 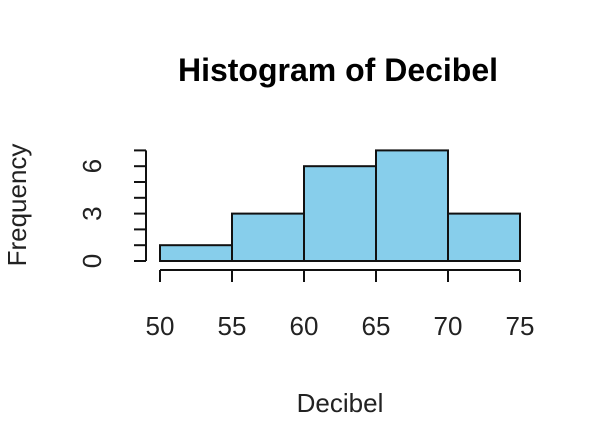 What do you see at coordinates (338, 70) in the screenshot?
I see `chart-title: Histogram of Decibel` at bounding box center [338, 70].